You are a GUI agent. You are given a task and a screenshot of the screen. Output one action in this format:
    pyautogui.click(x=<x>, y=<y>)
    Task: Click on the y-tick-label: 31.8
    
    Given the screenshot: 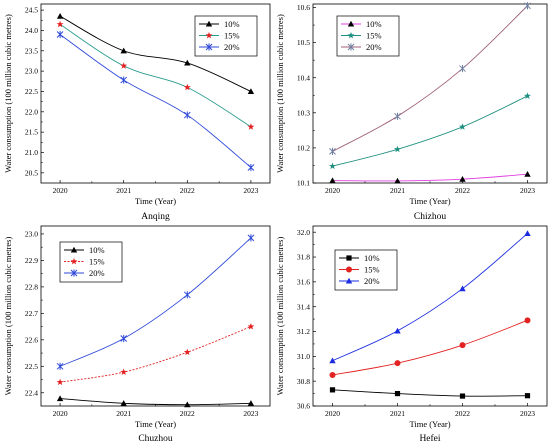 What is the action you would take?
    pyautogui.click(x=303, y=257)
    